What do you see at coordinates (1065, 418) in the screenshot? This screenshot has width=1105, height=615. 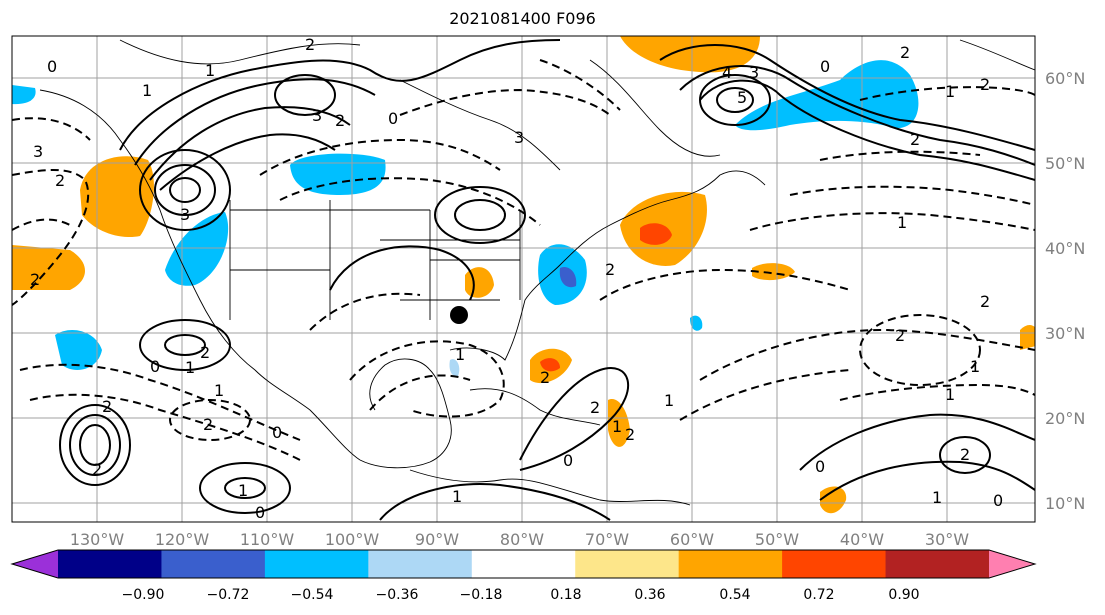 I see `latitude-label: 20°N` at bounding box center [1065, 418].